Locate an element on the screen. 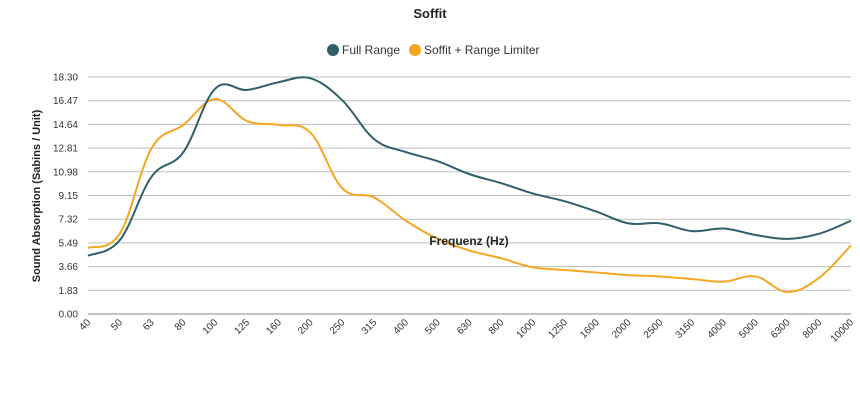 The height and width of the screenshot is (400, 860). x-tick-label: 10000 is located at coordinates (843, 331).